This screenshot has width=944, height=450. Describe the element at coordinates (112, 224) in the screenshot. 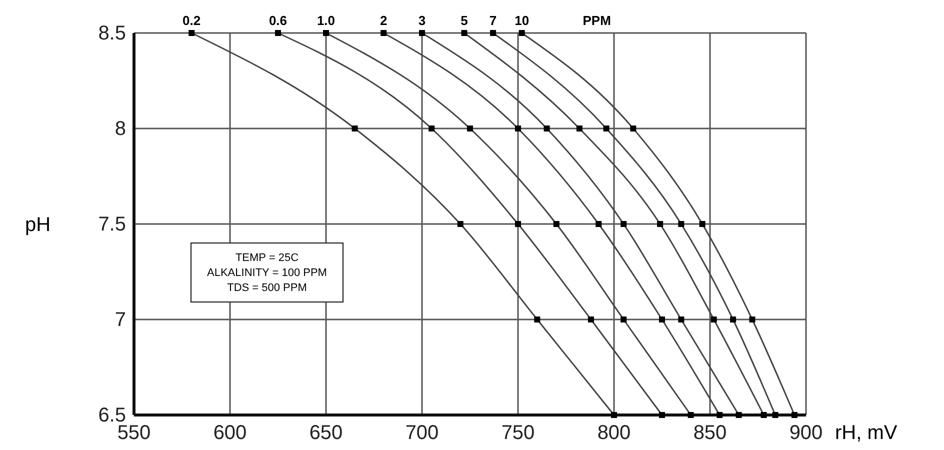

I see `y-tick-label: 7.5` at that location.